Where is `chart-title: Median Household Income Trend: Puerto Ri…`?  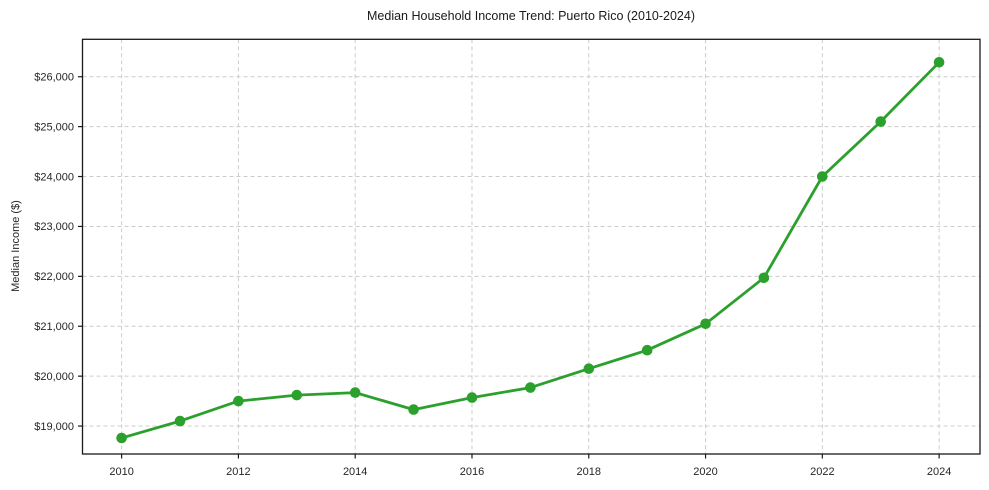
chart-title: Median Household Income Trend: Puerto Ri… is located at coordinates (531, 16).